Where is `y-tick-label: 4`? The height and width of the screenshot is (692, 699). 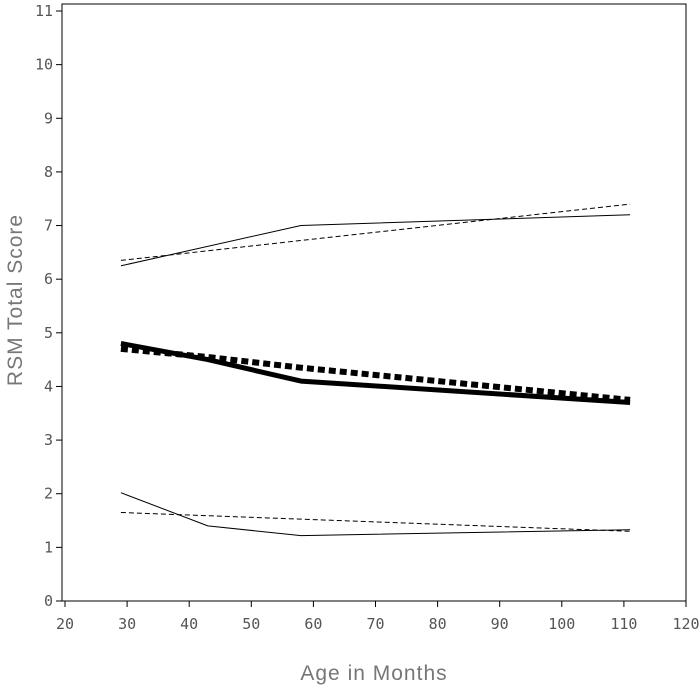
y-tick-label: 4 is located at coordinates (48, 386).